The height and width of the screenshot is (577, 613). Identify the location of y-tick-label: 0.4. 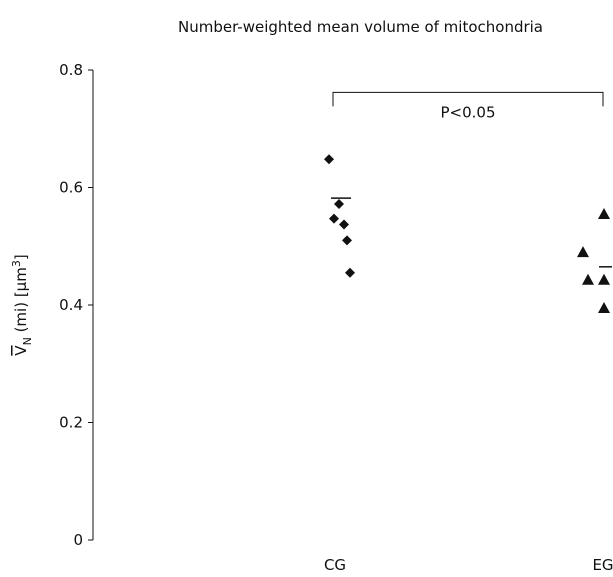
(71, 305).